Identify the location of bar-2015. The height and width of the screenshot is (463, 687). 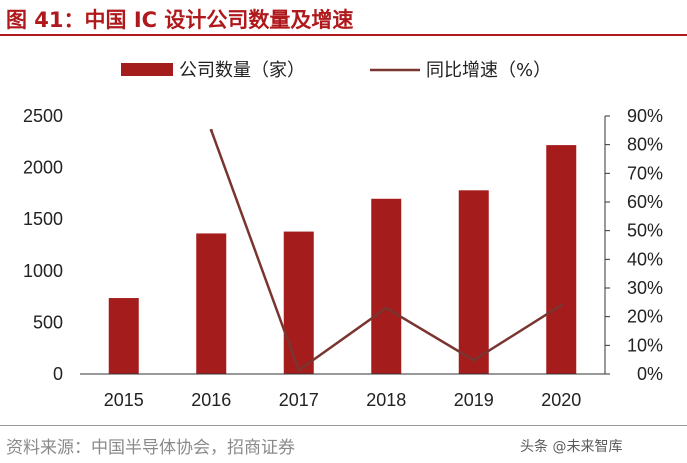
(123, 336).